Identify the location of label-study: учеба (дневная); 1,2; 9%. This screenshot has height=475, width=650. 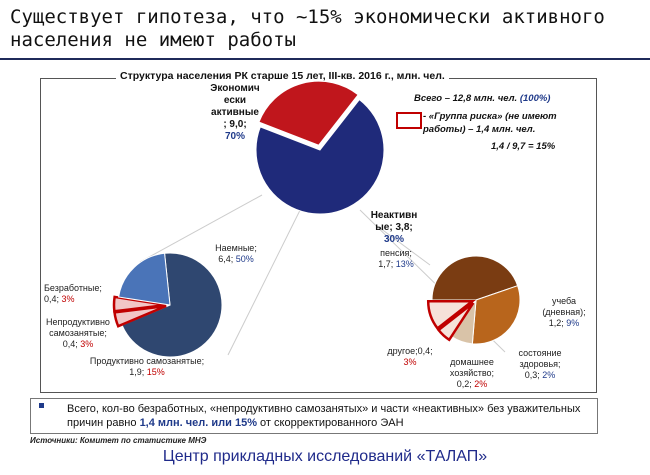
(564, 312).